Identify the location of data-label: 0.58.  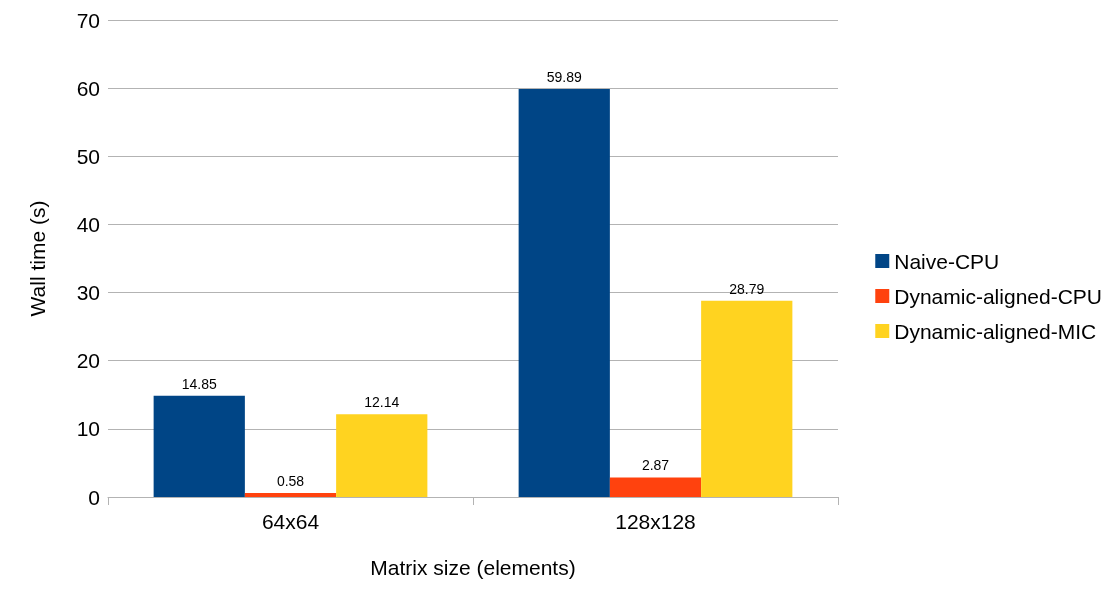
(290, 481).